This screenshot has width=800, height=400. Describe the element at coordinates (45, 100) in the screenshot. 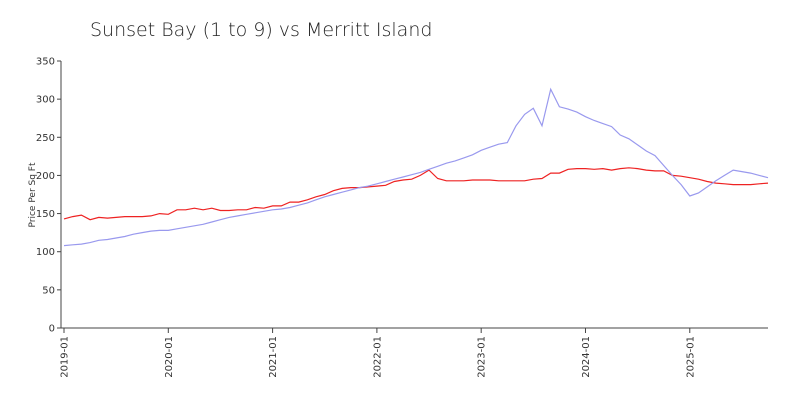

I see `y-tick-label: 300` at that location.